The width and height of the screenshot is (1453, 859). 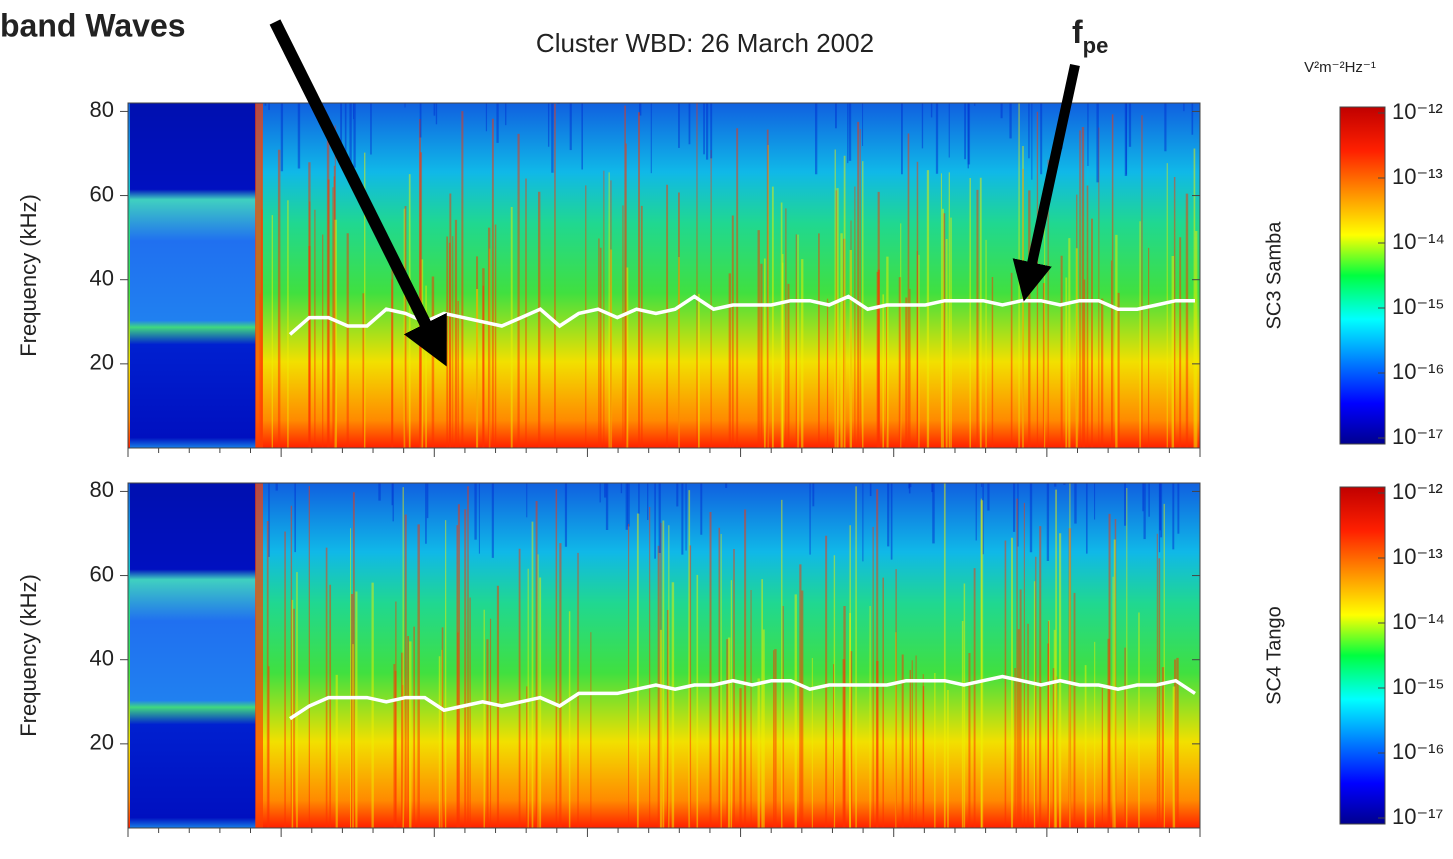 I want to click on colorbar-title: V²m⁻²Hz⁻¹, so click(x=1340, y=67).